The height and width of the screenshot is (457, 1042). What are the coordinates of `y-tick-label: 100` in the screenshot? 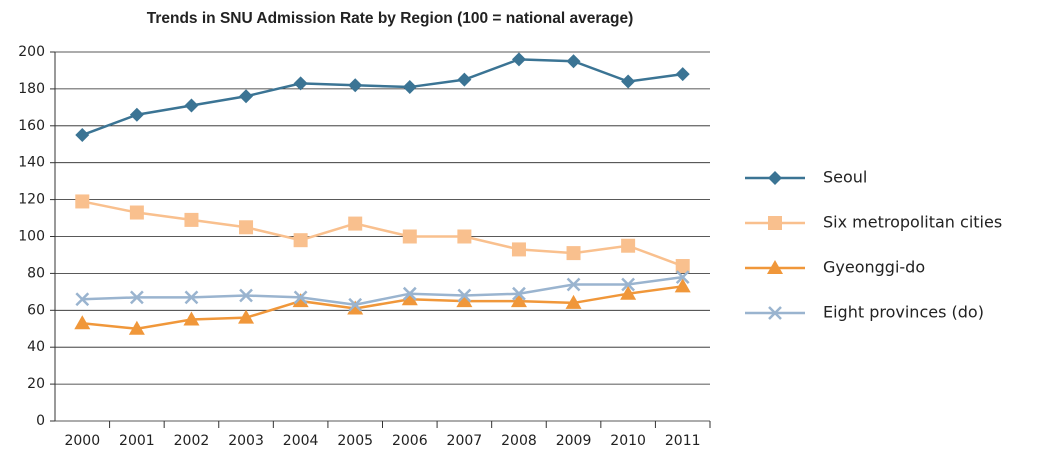 It's located at (31, 237).